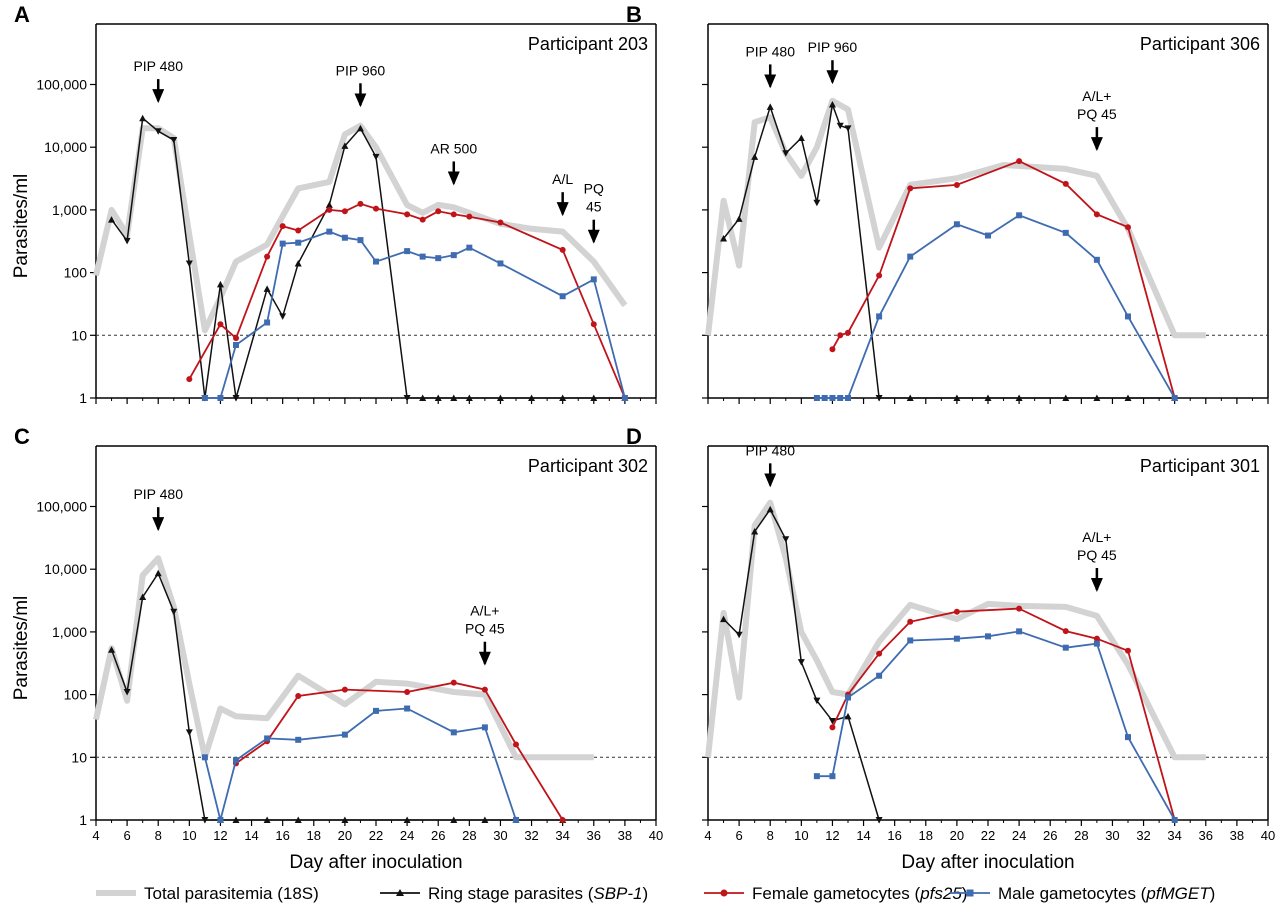  I want to click on series-ring, so click(949, 251).